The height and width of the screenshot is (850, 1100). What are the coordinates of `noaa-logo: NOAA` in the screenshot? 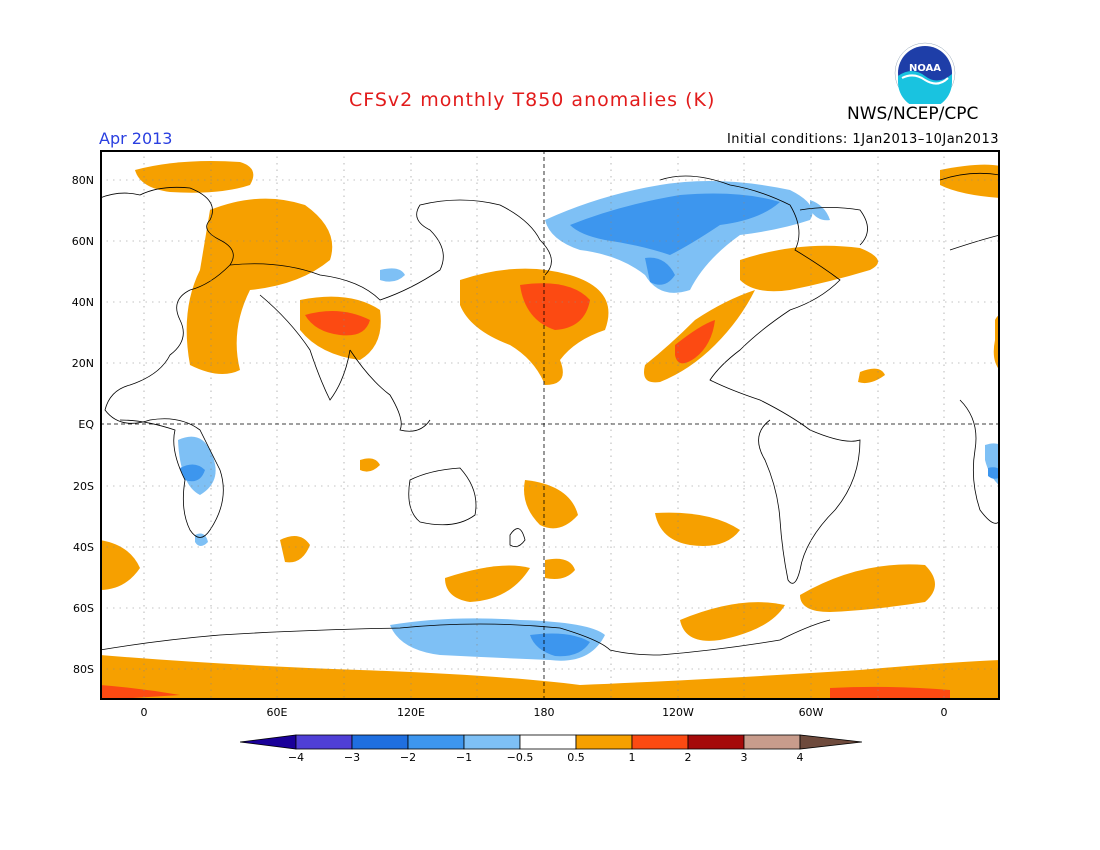 It's located at (925, 73).